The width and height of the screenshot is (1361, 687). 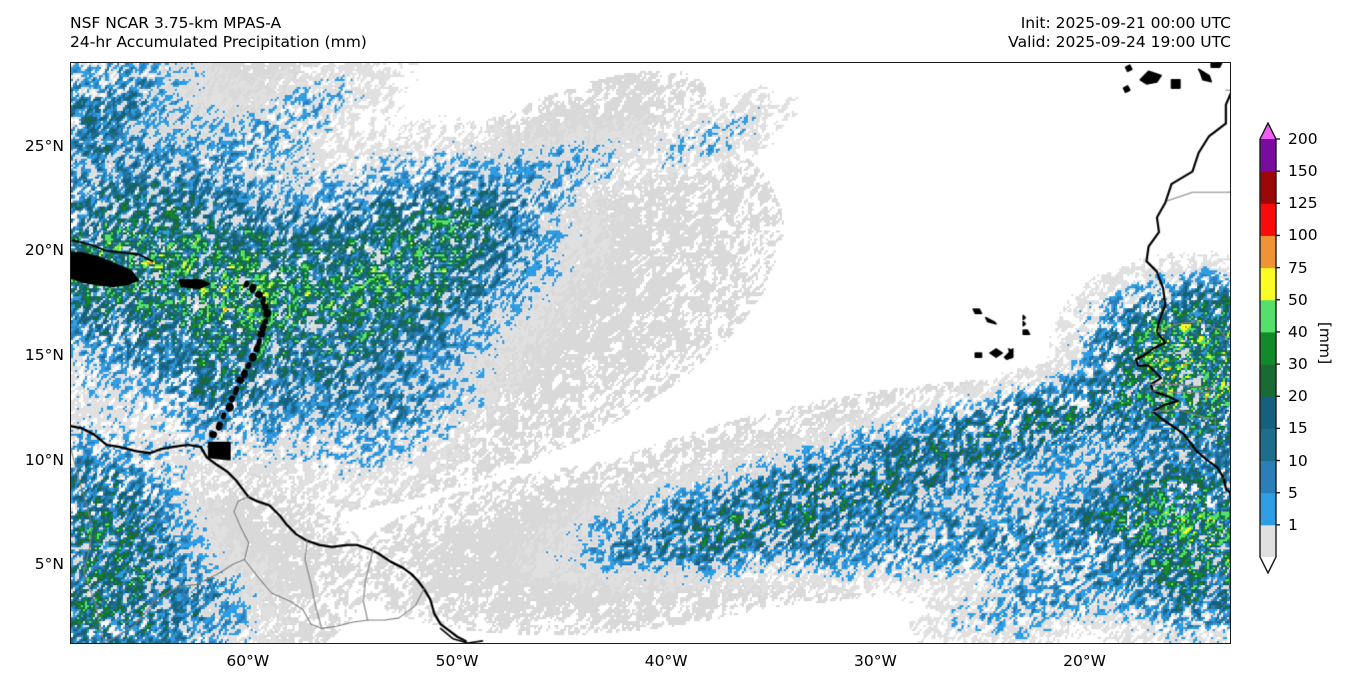 What do you see at coordinates (248, 661) in the screenshot?
I see `longitude-tick-label: 60°W` at bounding box center [248, 661].